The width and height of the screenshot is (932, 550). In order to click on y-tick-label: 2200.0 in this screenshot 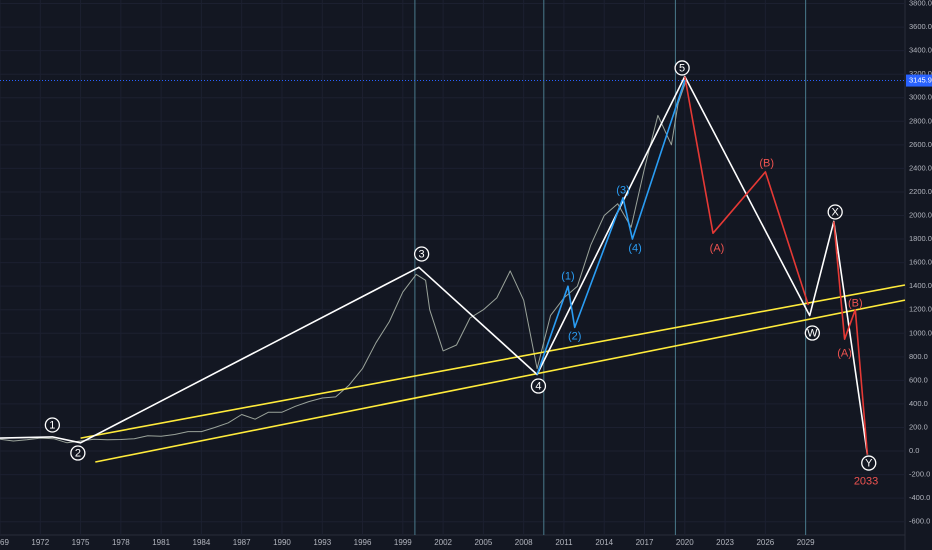, I will do `click(920, 191)`.